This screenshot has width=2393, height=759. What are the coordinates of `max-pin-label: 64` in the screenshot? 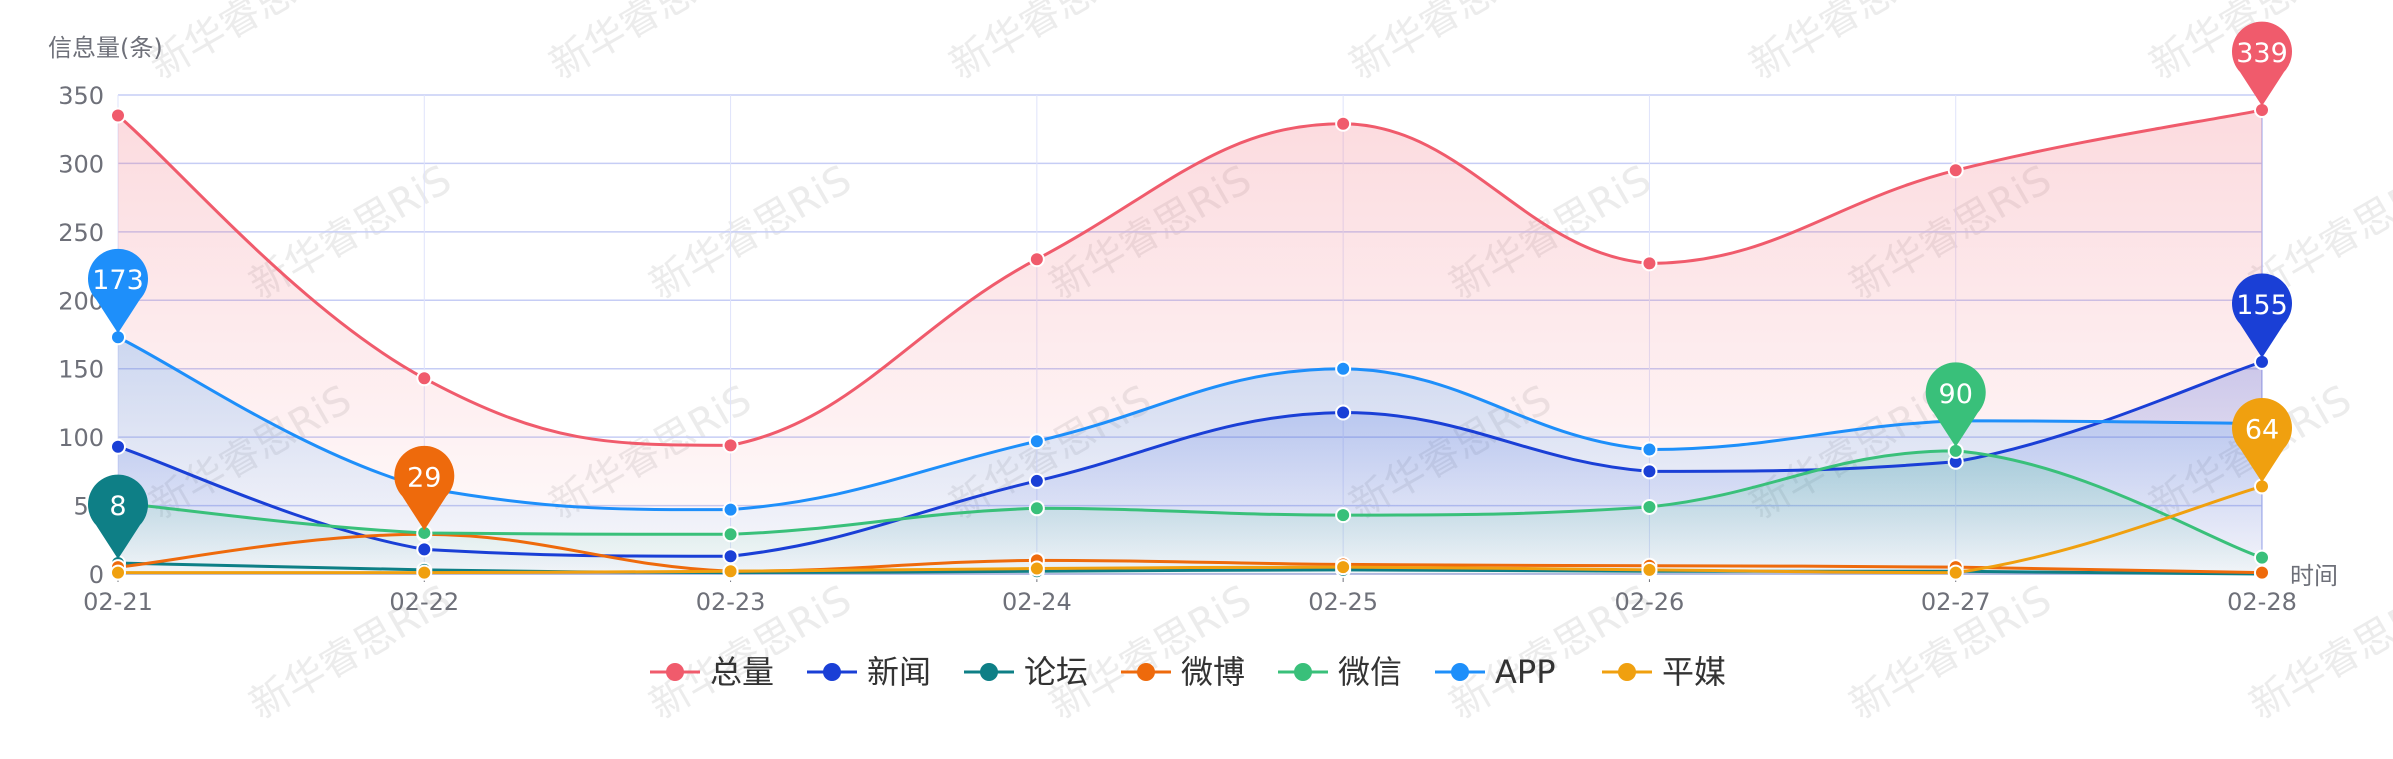 It's located at (2262, 429).